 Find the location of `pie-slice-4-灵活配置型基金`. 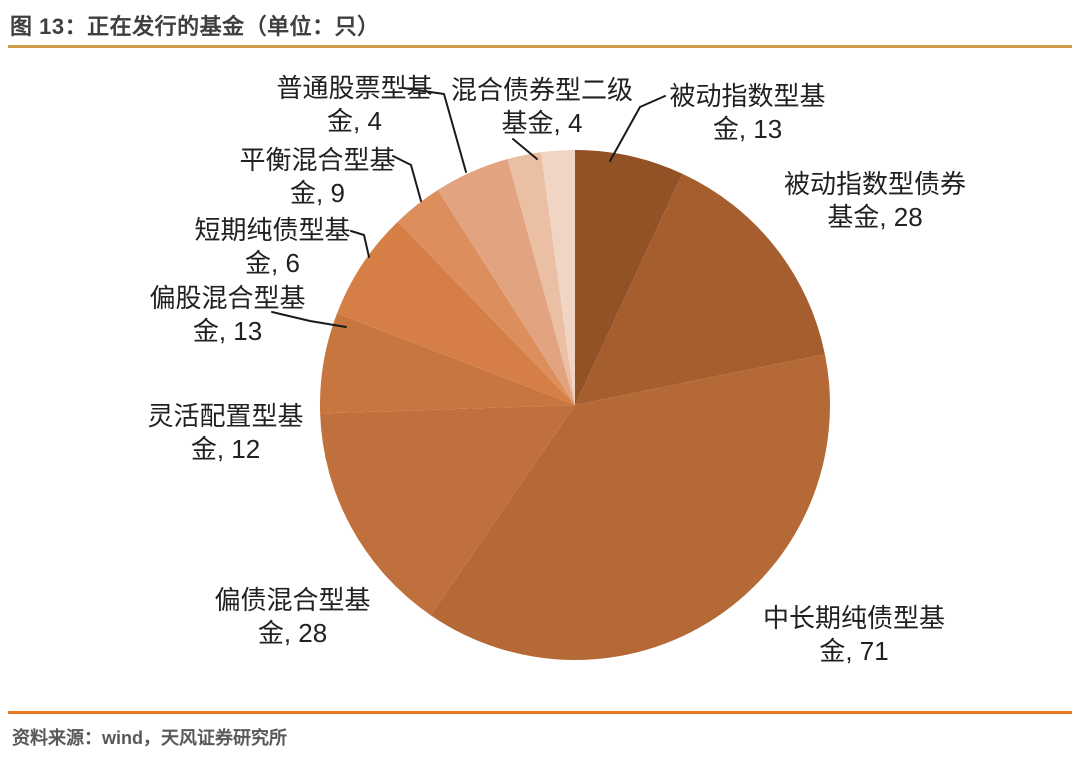

pie-slice-4-灵活配置型基金 is located at coordinates (447, 363).